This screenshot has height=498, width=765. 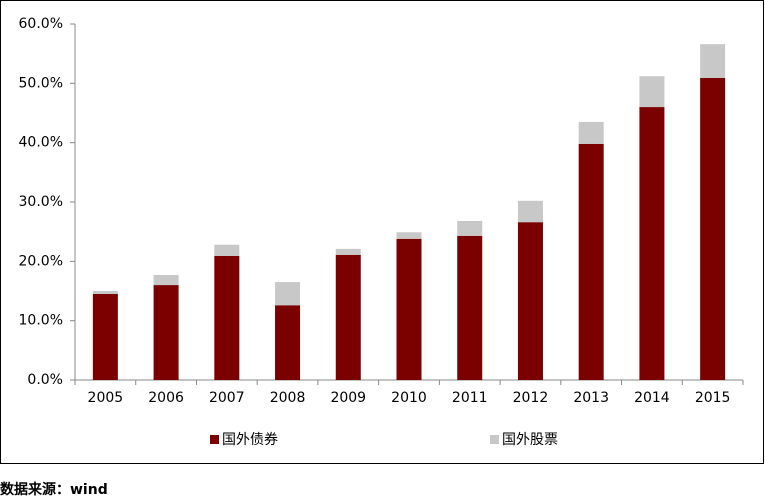 What do you see at coordinates (591, 398) in the screenshot?
I see `x-tick-label: 2013` at bounding box center [591, 398].